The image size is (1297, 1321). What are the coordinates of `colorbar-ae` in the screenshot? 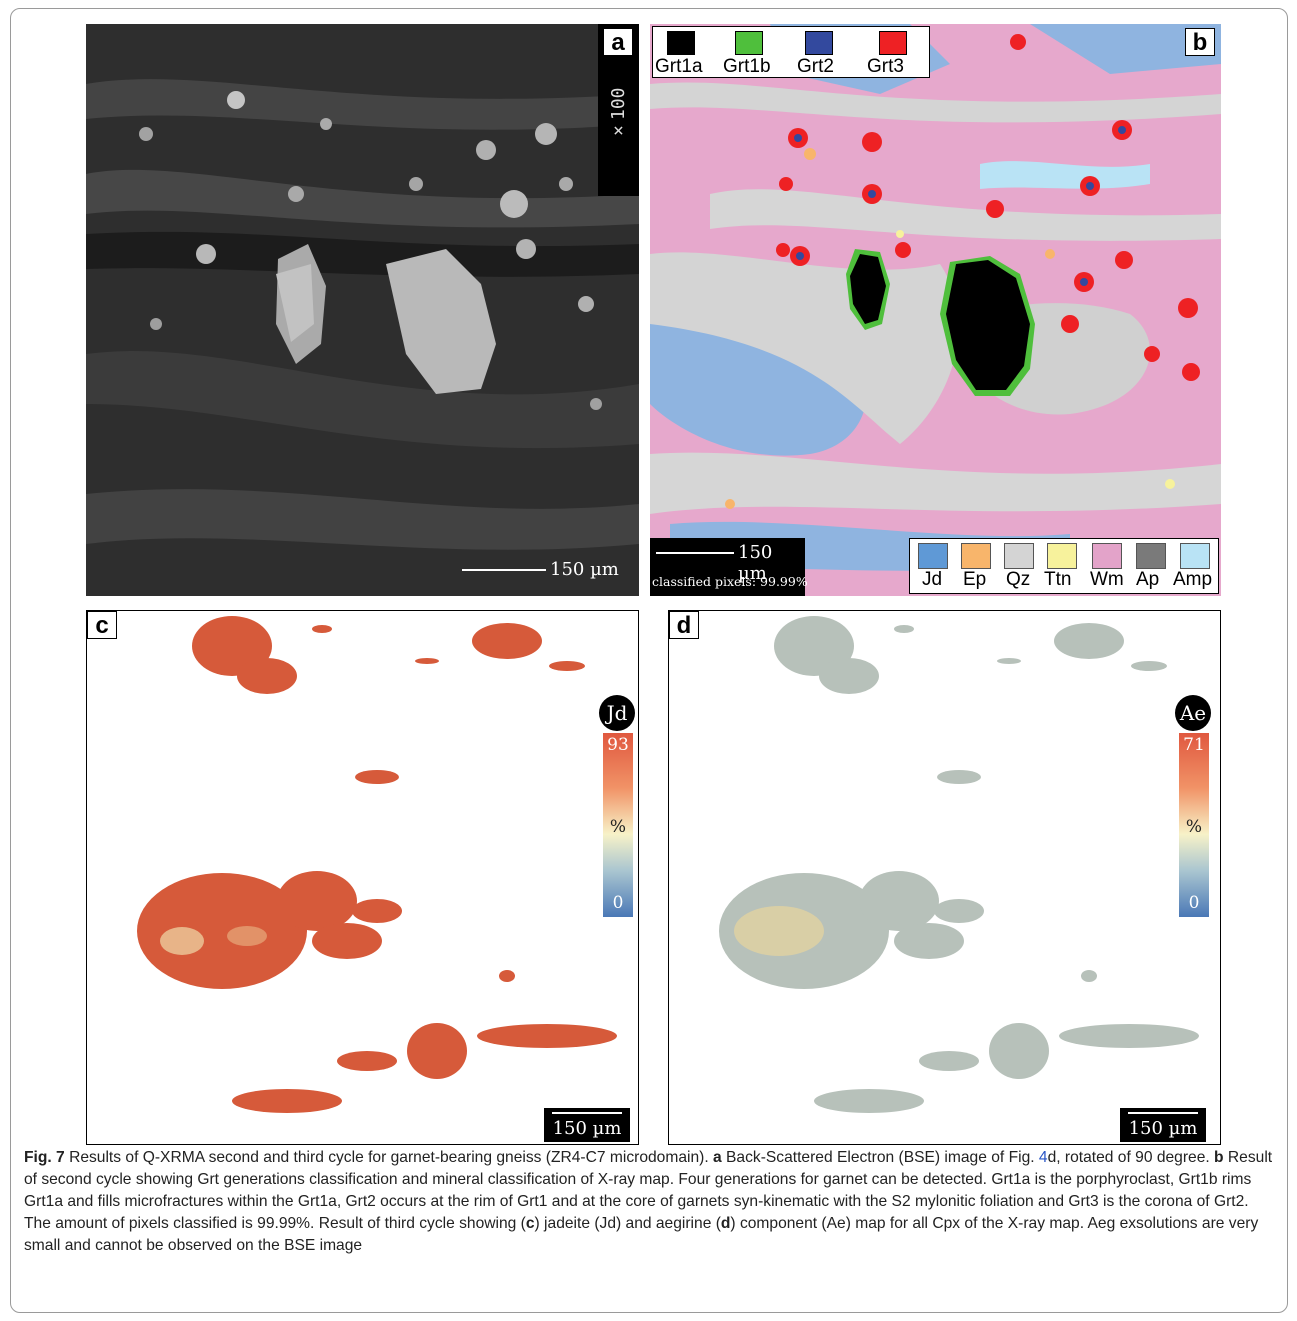 It's located at (1194, 825).